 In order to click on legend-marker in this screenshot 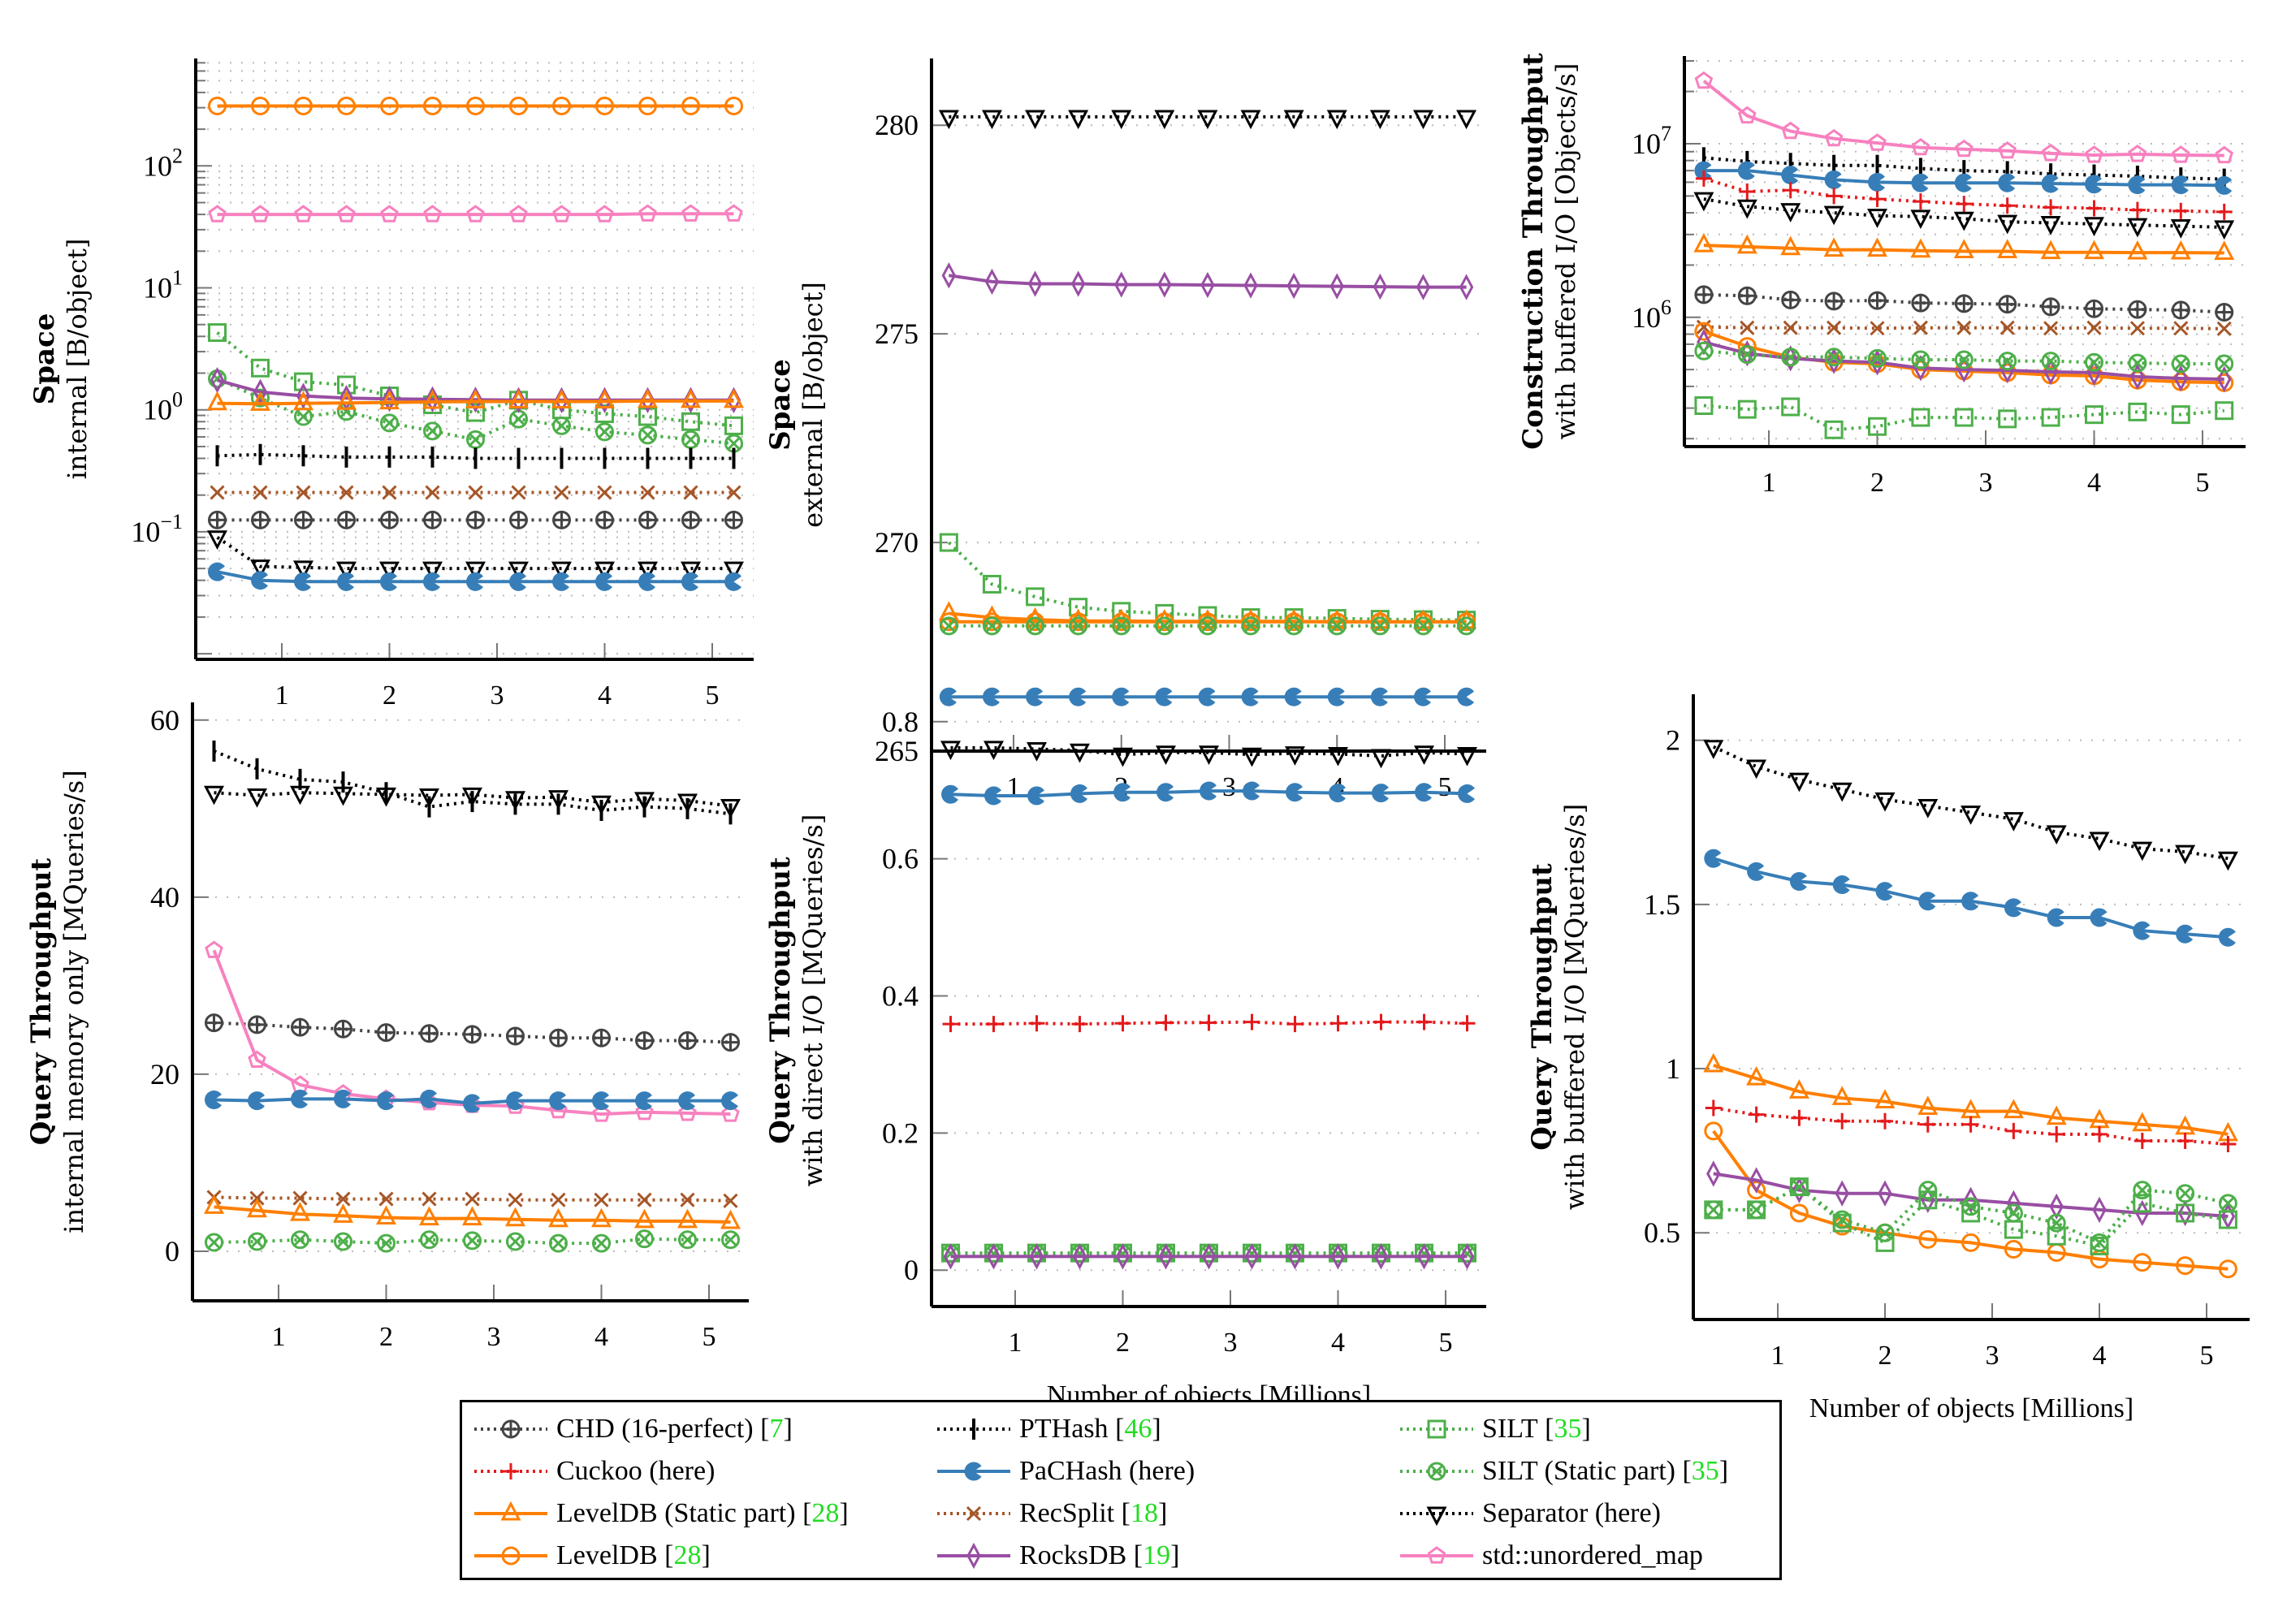, I will do `click(510, 1511)`.